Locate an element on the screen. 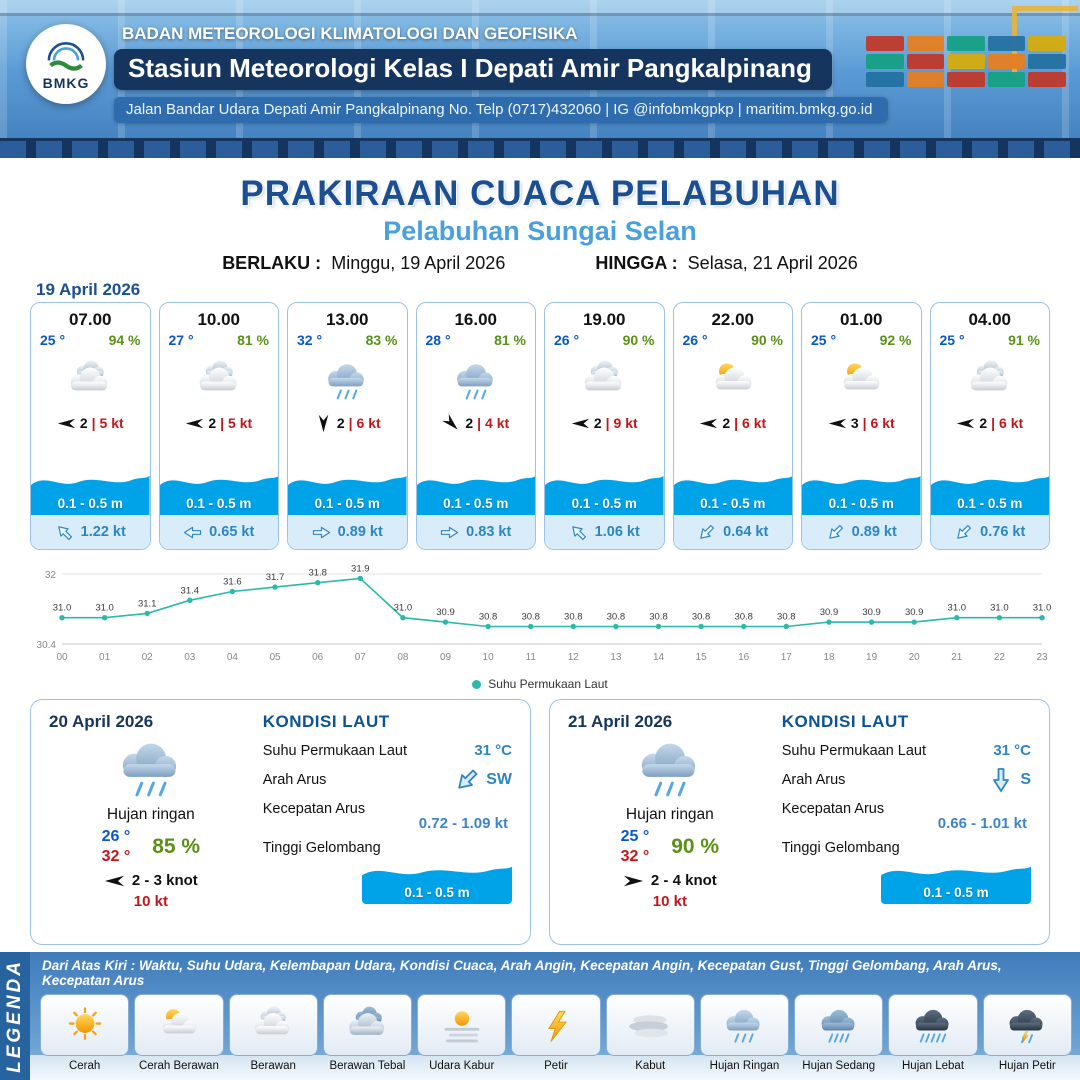  current-direction-label: Arah Arus is located at coordinates (813, 780).